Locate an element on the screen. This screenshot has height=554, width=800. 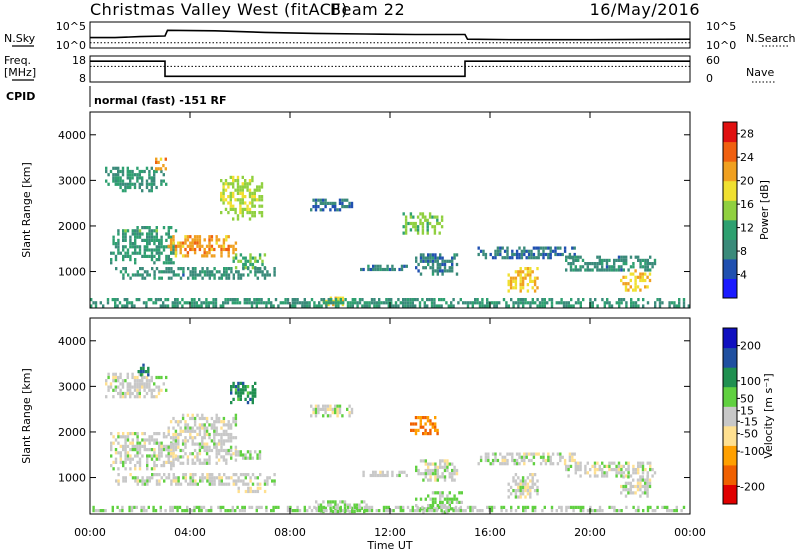
velocity-colorbar-tick-label-4: 15 is located at coordinates (747, 411).